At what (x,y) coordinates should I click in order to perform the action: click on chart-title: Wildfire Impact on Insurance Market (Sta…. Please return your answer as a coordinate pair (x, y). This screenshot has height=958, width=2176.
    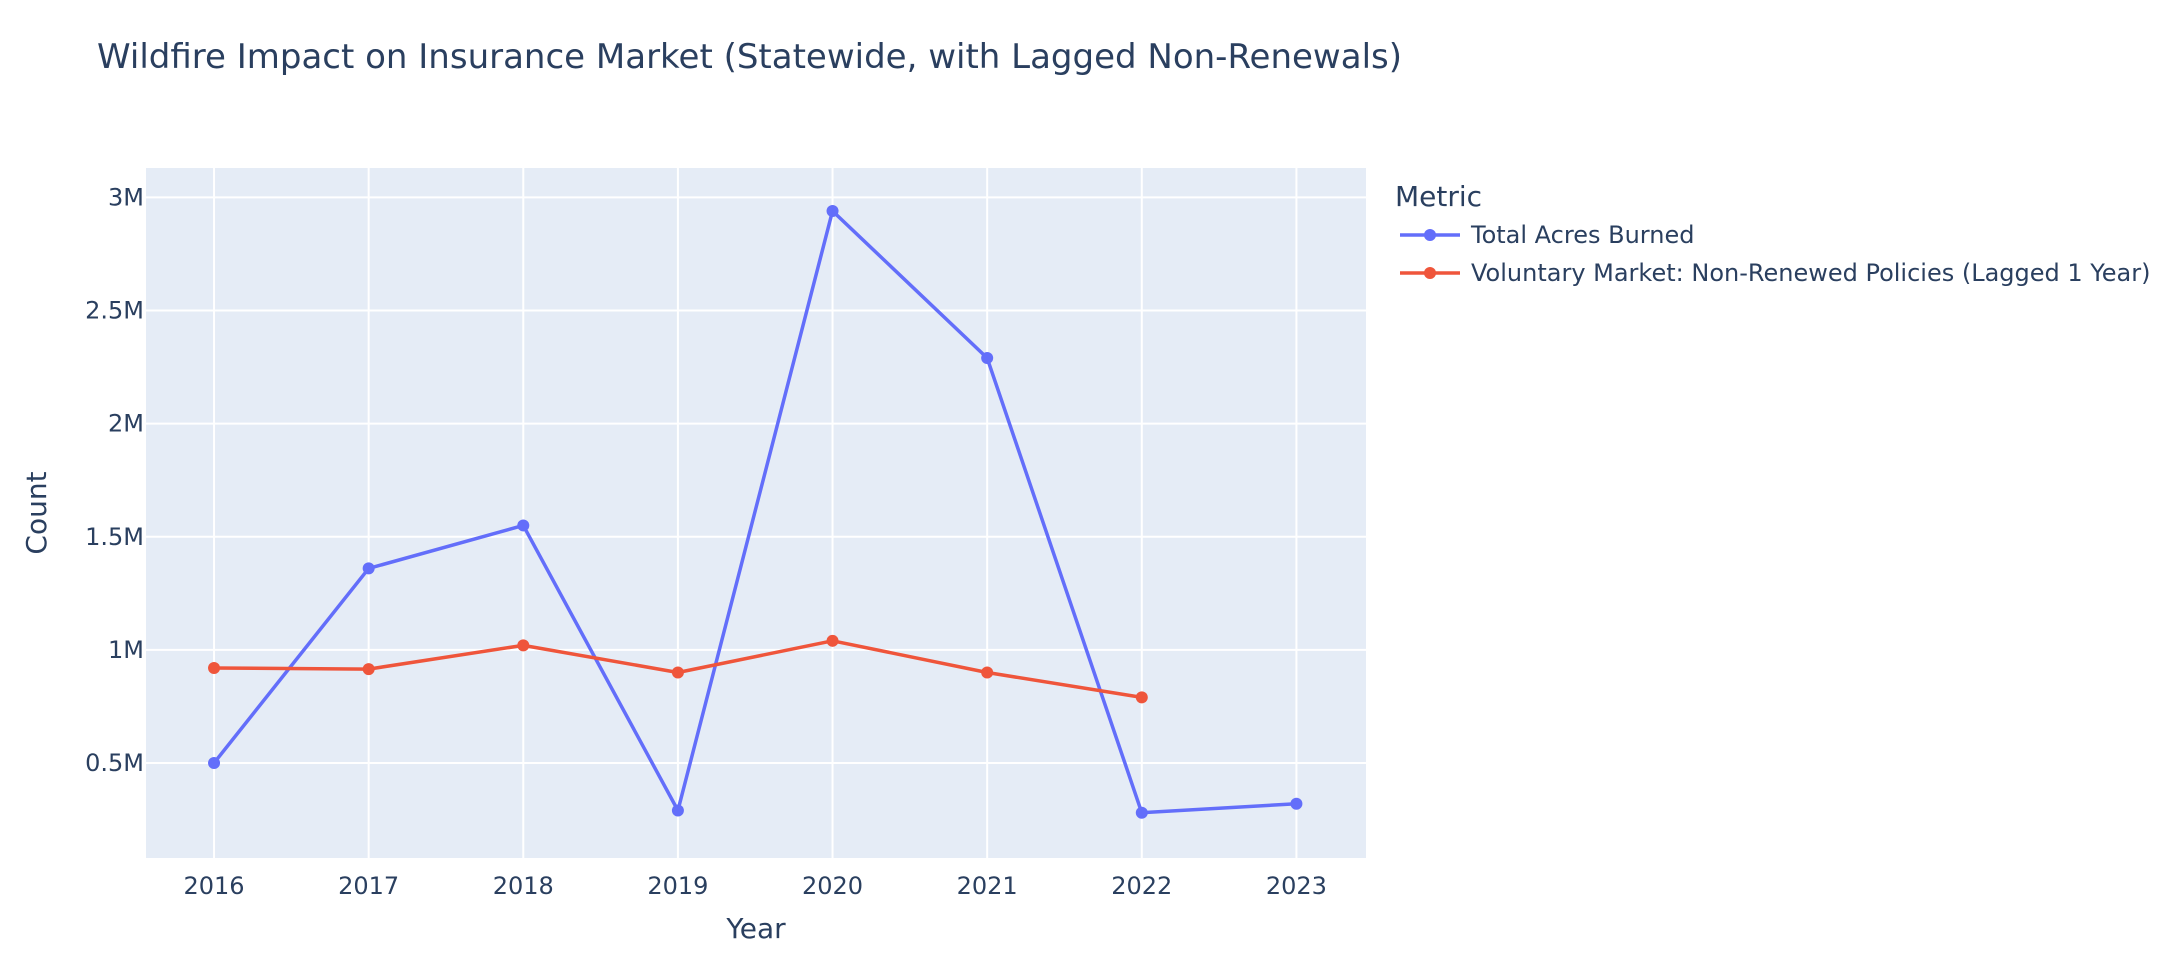
    Looking at the image, I should click on (749, 57).